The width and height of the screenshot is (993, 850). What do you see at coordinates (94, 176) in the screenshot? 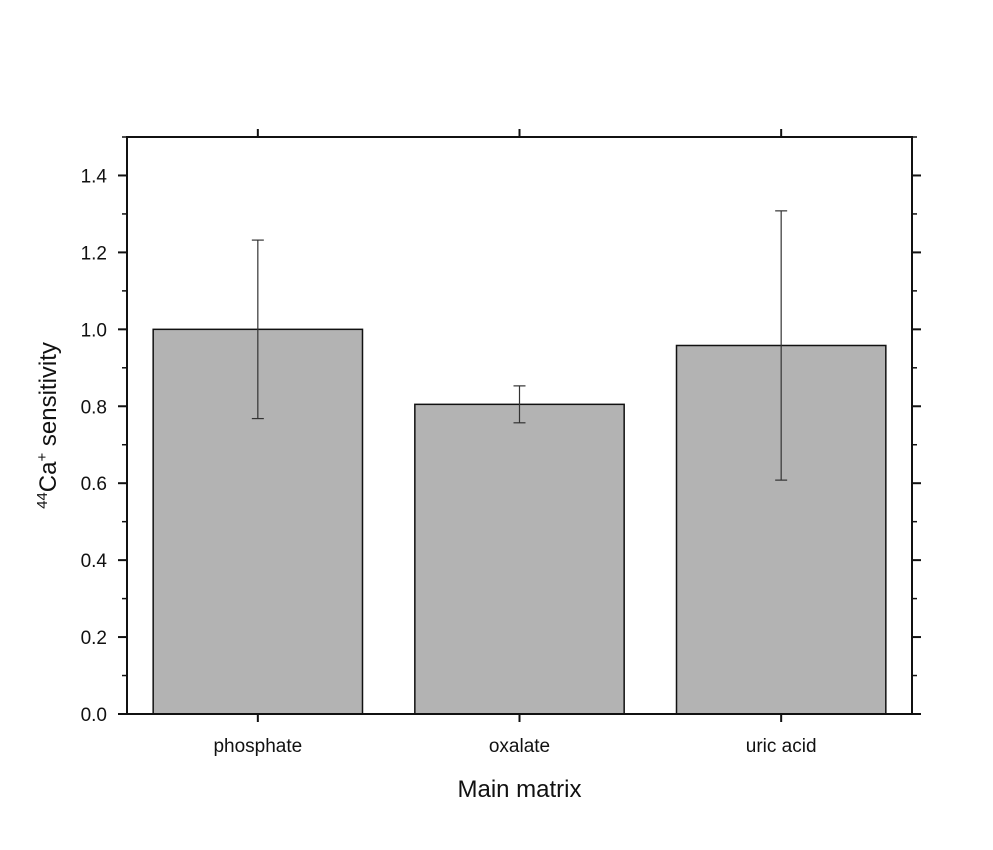
I see `y-tick-label: 1.4` at bounding box center [94, 176].